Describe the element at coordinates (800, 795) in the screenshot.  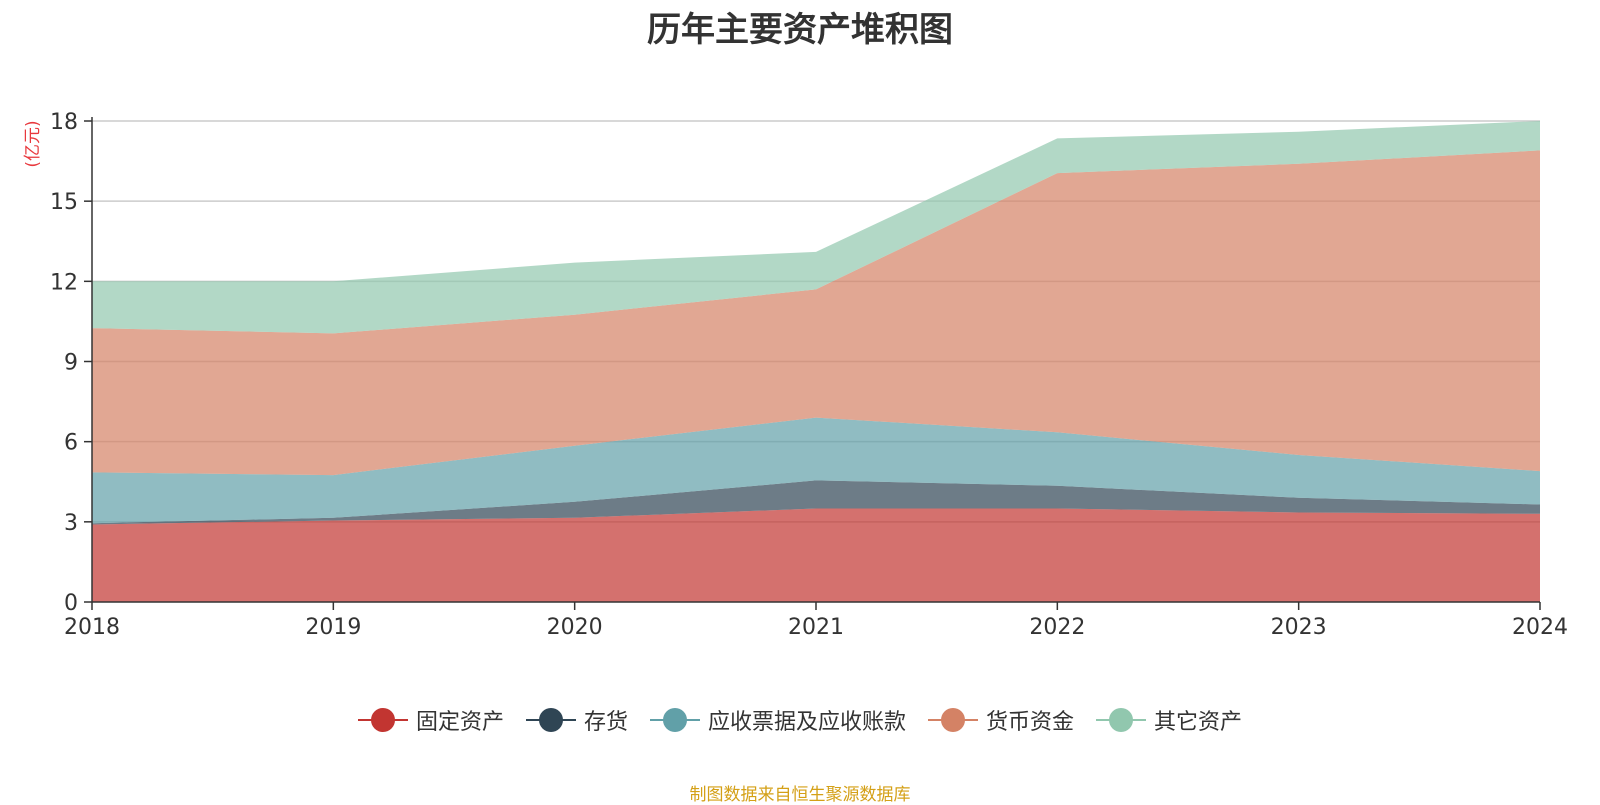
I see `source-note: 制图数据来自恒生聚源数据库` at that location.